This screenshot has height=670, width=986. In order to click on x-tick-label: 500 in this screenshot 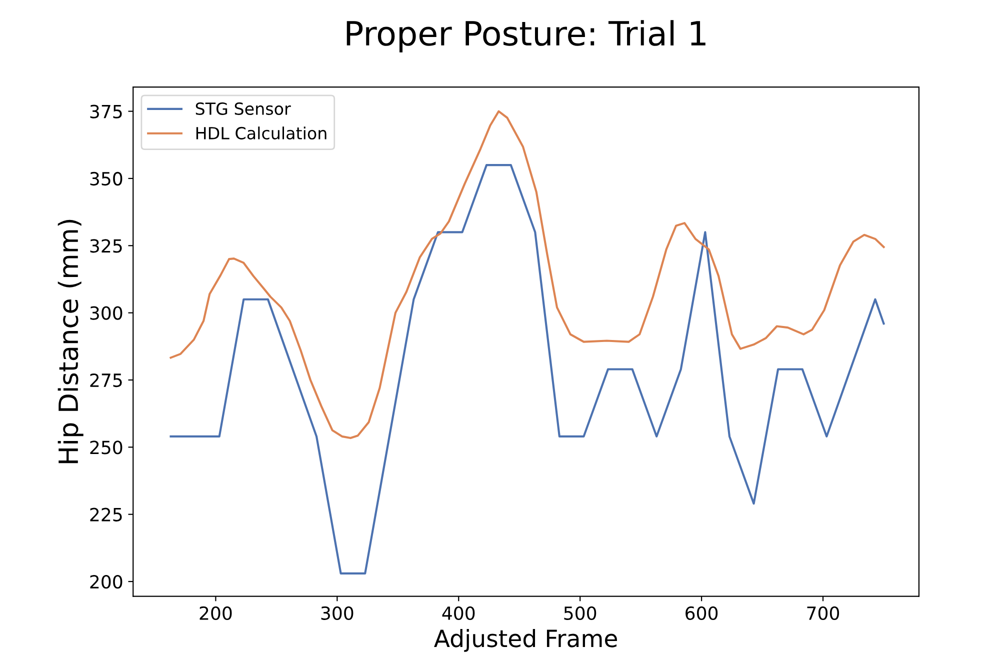, I will do `click(580, 613)`.